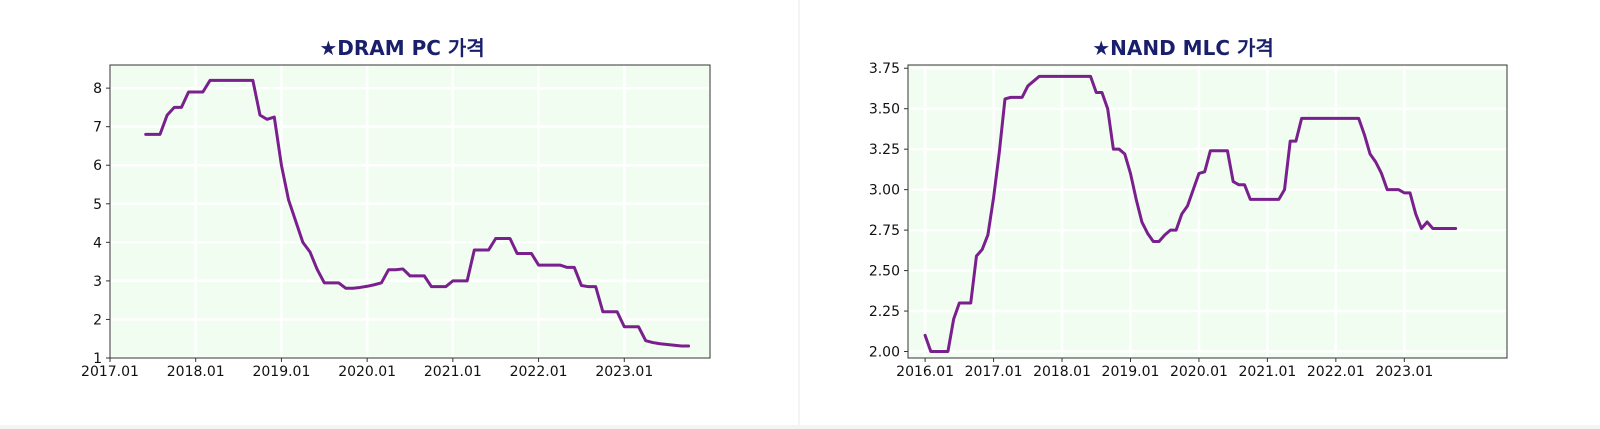  Describe the element at coordinates (97, 359) in the screenshot. I see `y-tick-label: 1` at that location.